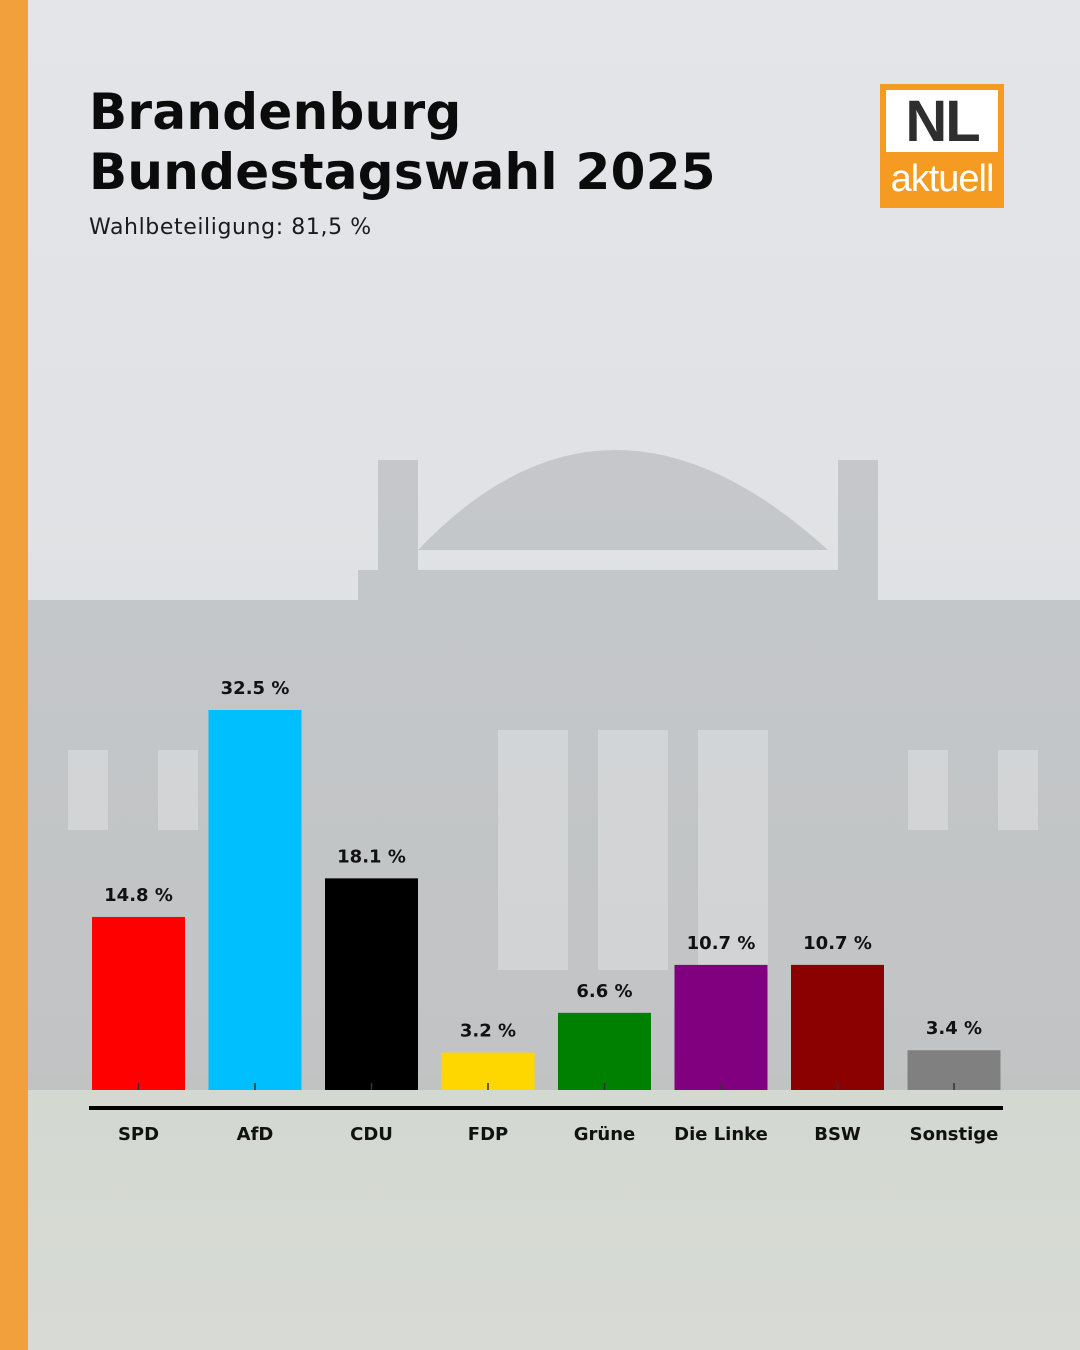 Image resolution: width=1080 pixels, height=1350 pixels. What do you see at coordinates (604, 991) in the screenshot?
I see `data-label-grüne: 6.6 %` at bounding box center [604, 991].